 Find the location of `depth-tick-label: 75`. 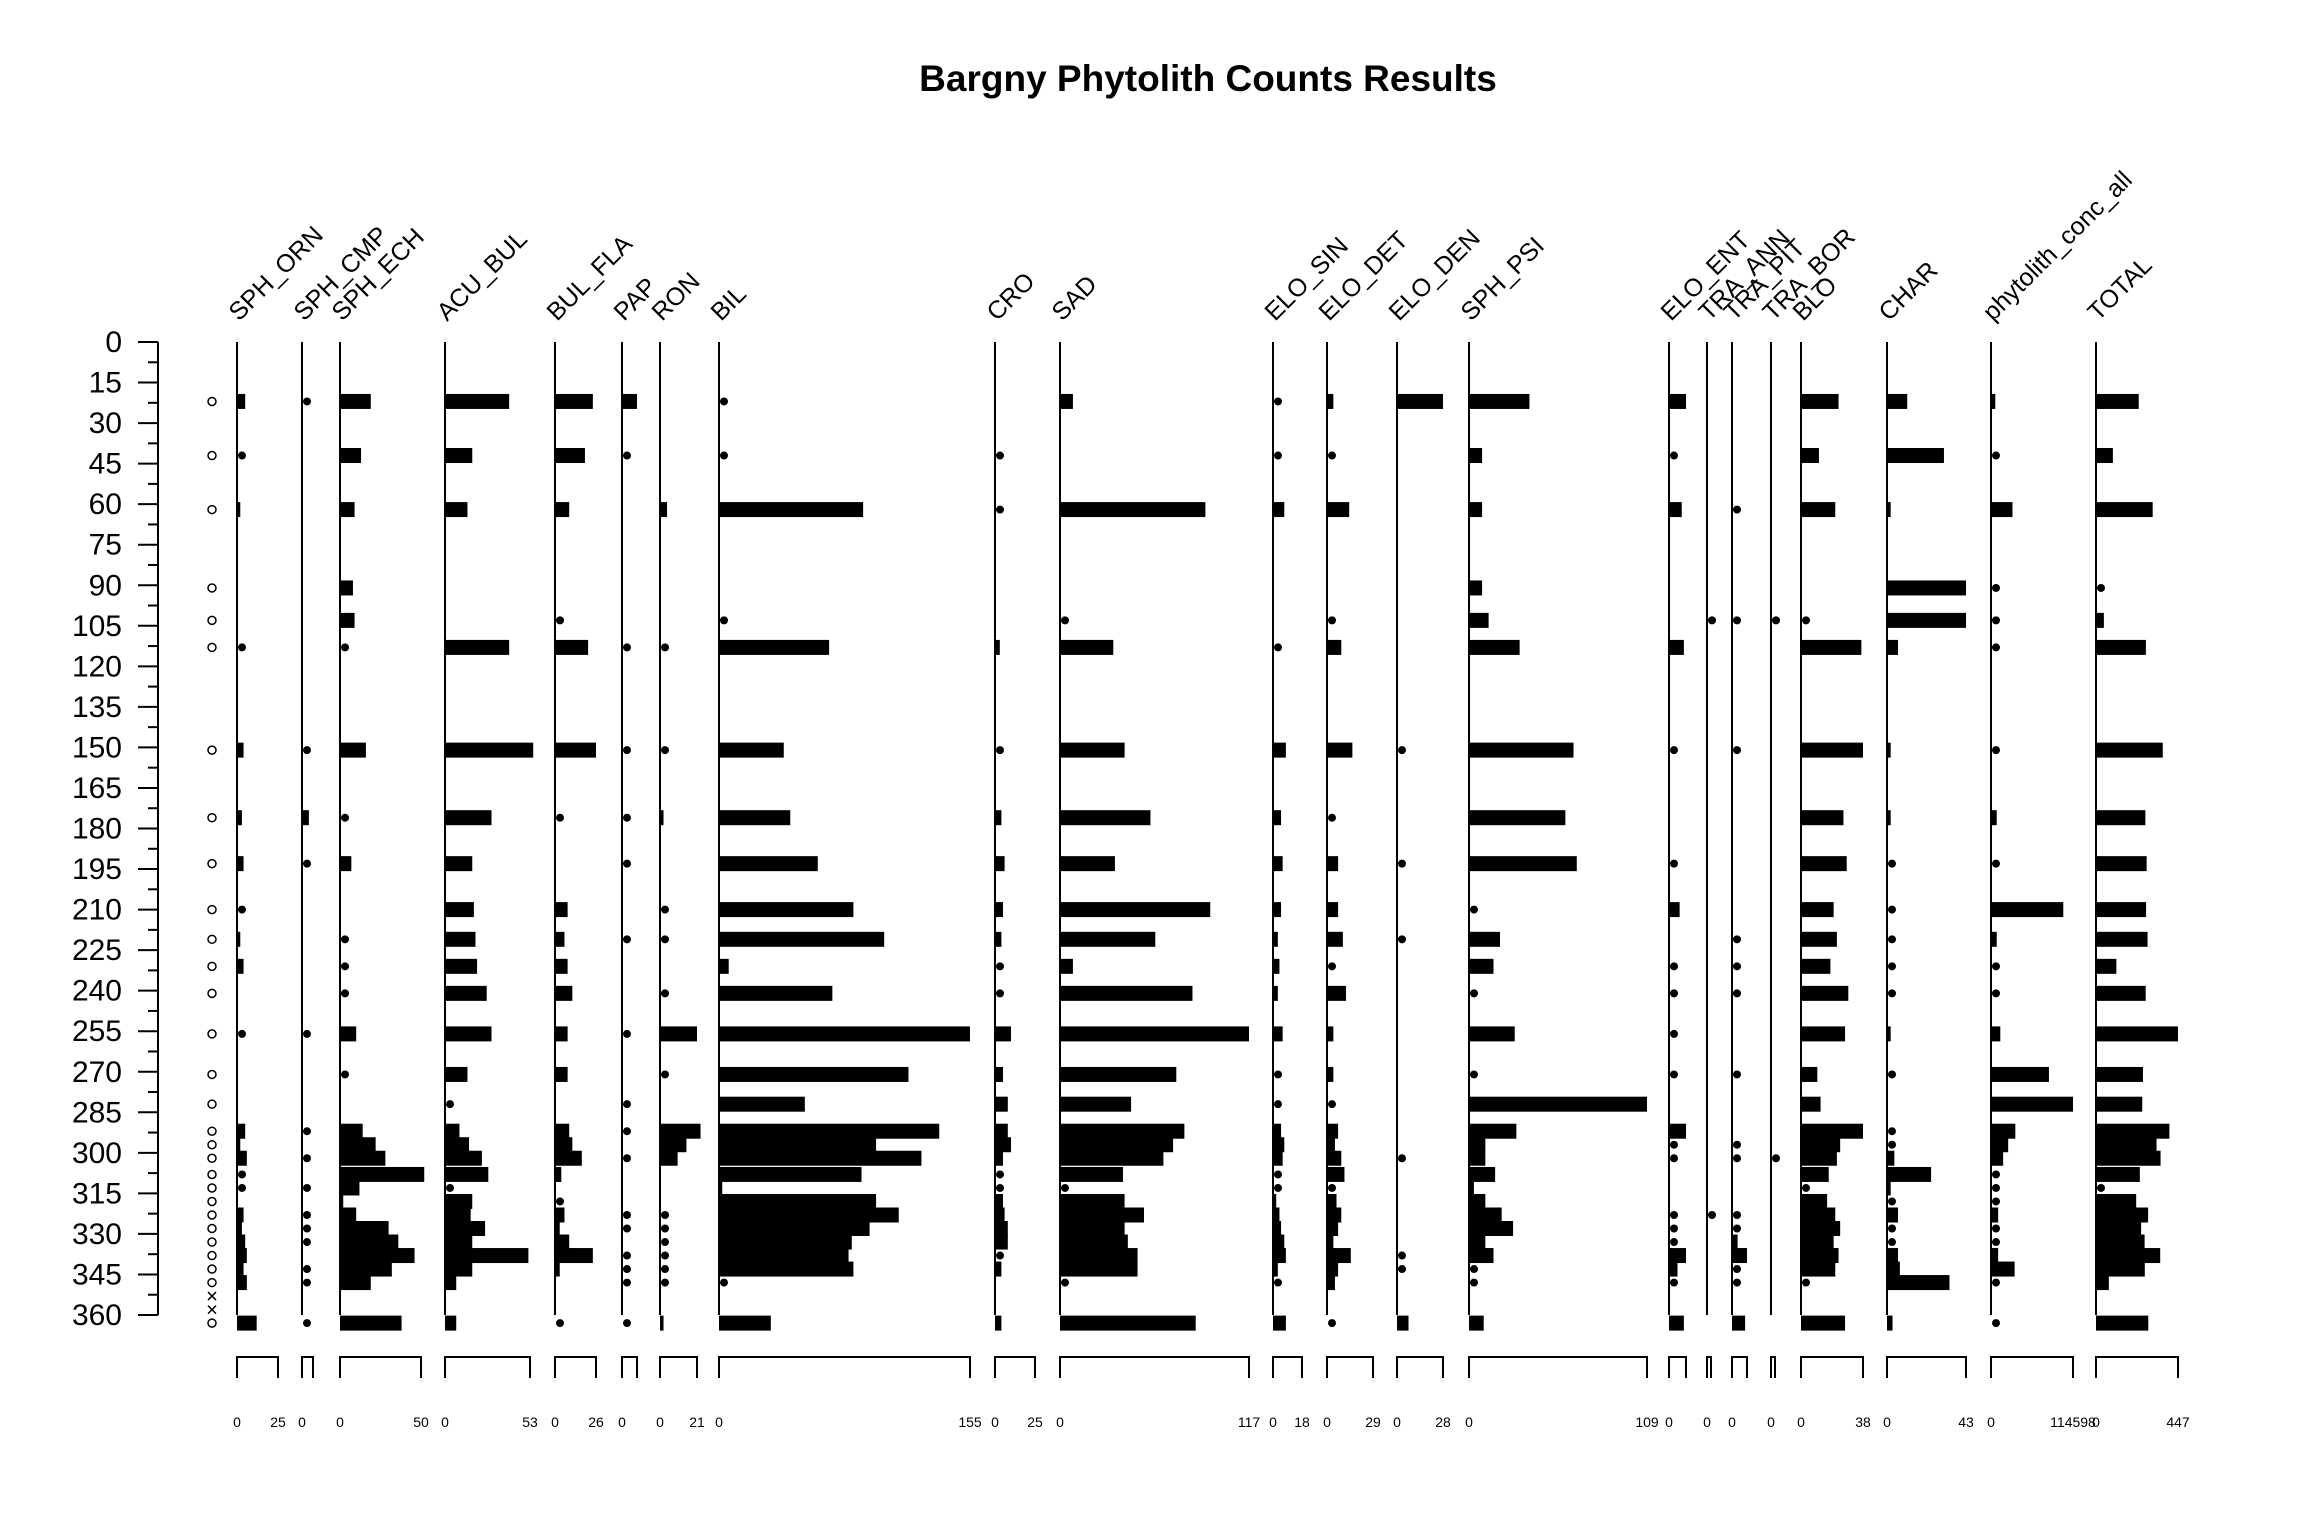

depth-tick-label: 75 is located at coordinates (105, 545).